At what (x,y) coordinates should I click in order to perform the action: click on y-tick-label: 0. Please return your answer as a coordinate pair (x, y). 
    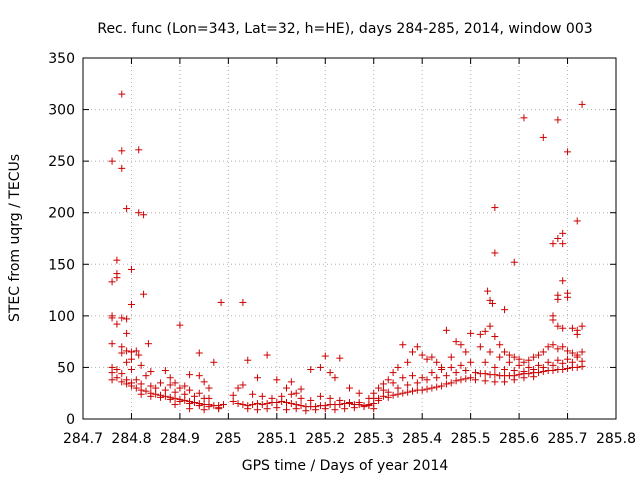
    Looking at the image, I should click on (70, 420).